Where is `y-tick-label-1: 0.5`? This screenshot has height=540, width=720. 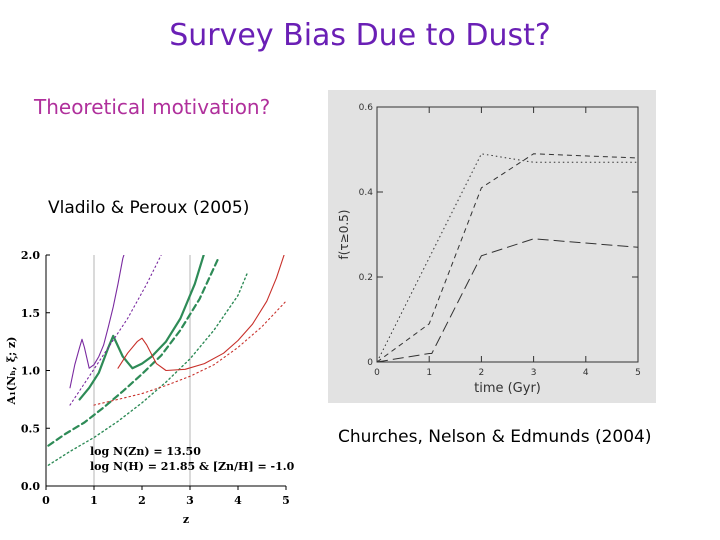
y-tick-label-1: 0.5 is located at coordinates (30, 428).